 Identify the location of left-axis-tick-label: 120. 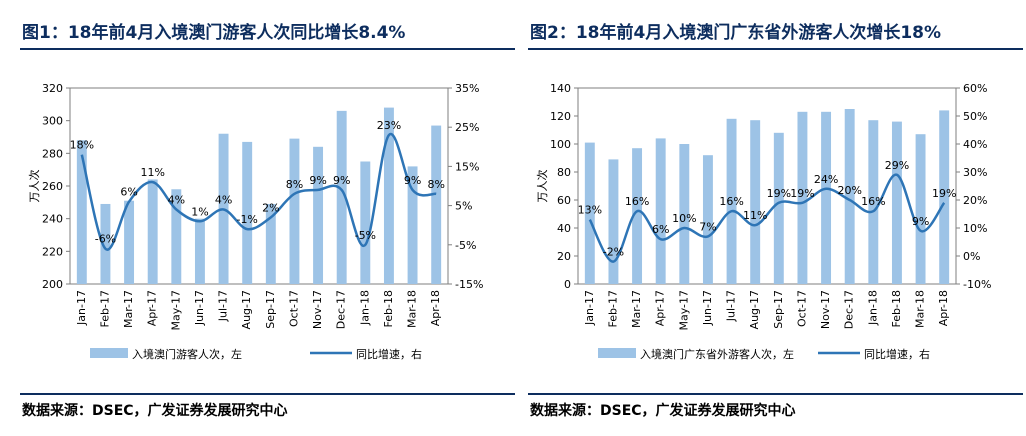
(560, 116).